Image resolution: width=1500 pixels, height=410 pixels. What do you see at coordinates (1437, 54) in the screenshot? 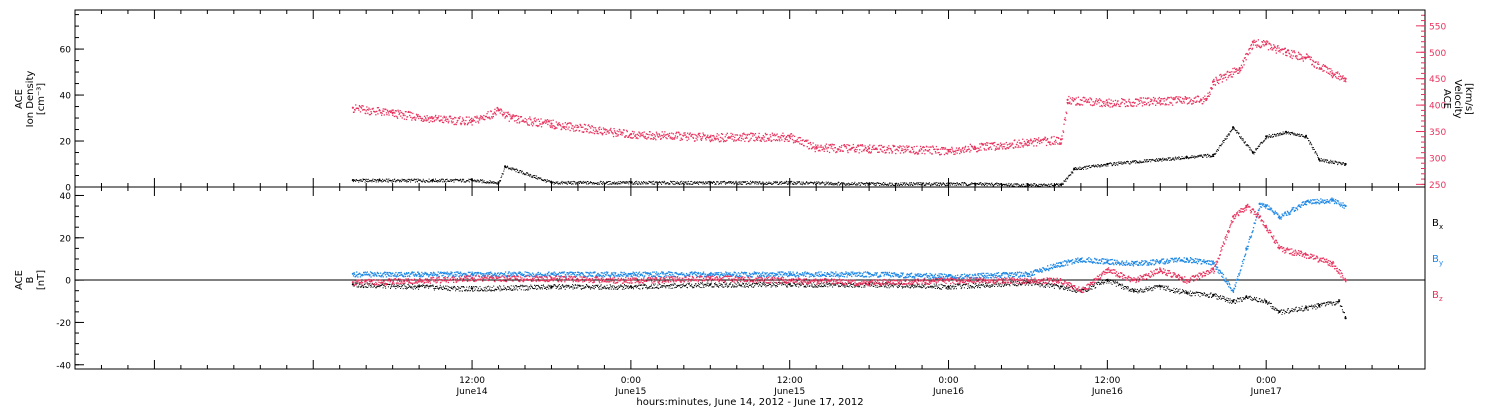
I see `velocity-tick-label: 500` at bounding box center [1437, 54].